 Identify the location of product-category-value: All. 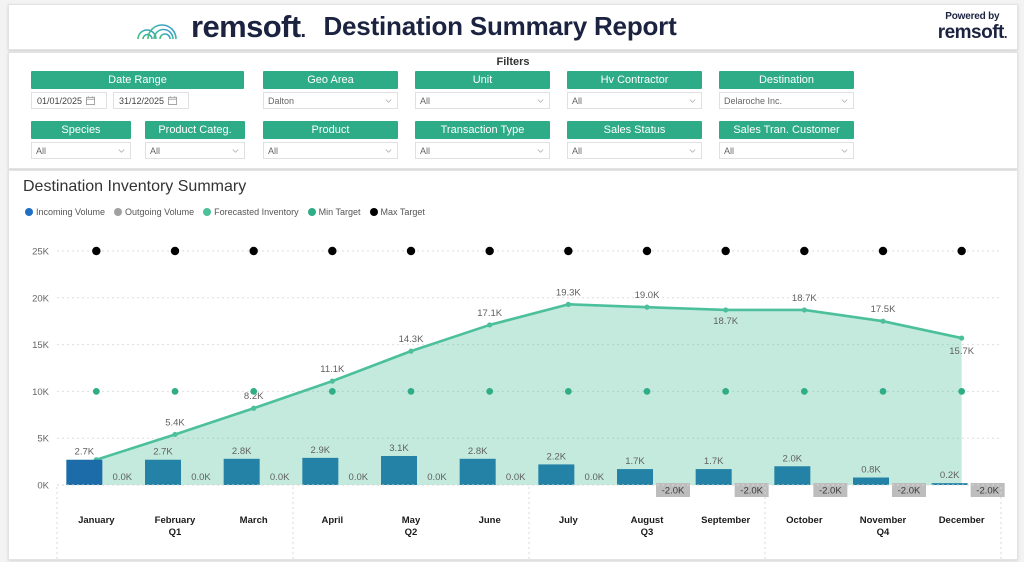
(155, 150).